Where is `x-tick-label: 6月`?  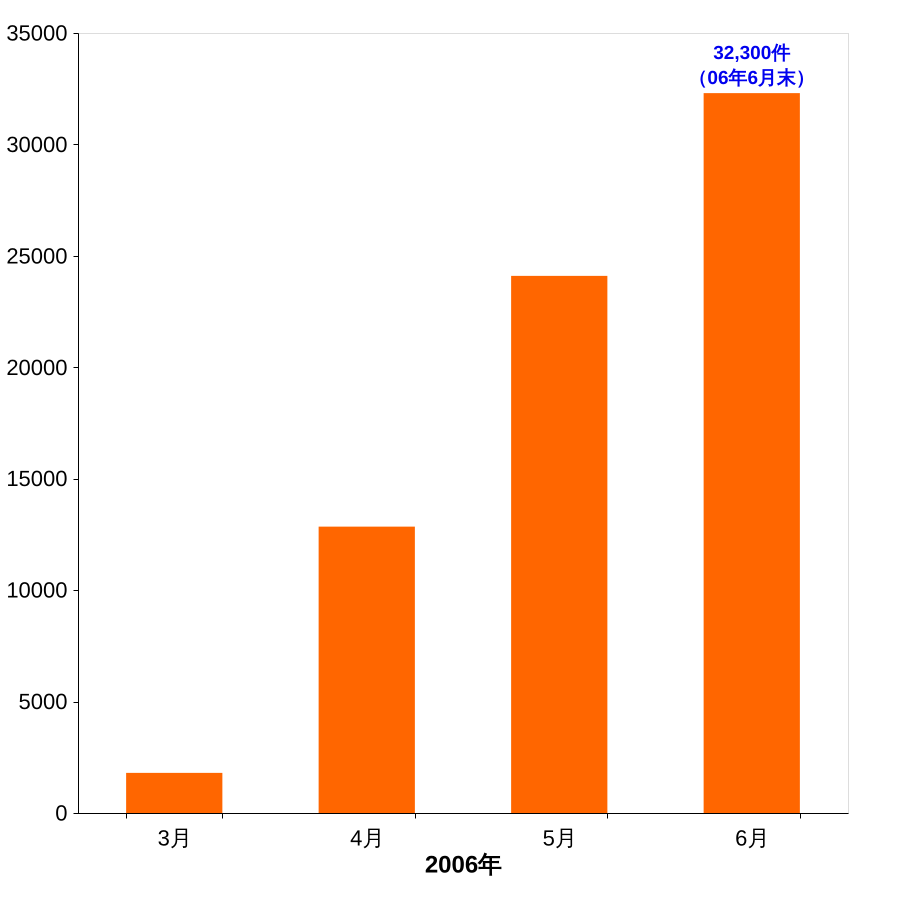
x-tick-label: 6月 is located at coordinates (752, 838).